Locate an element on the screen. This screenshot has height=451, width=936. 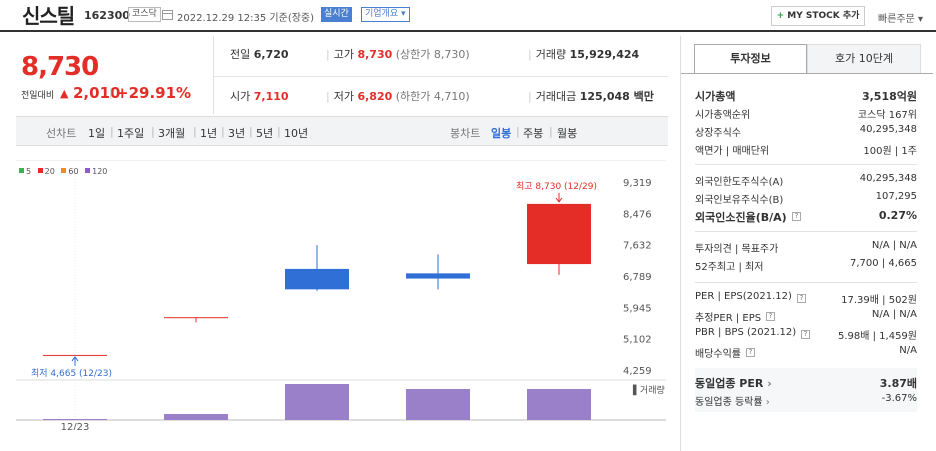
quick-order-button: 빠른주문 ▾ is located at coordinates (900, 17).